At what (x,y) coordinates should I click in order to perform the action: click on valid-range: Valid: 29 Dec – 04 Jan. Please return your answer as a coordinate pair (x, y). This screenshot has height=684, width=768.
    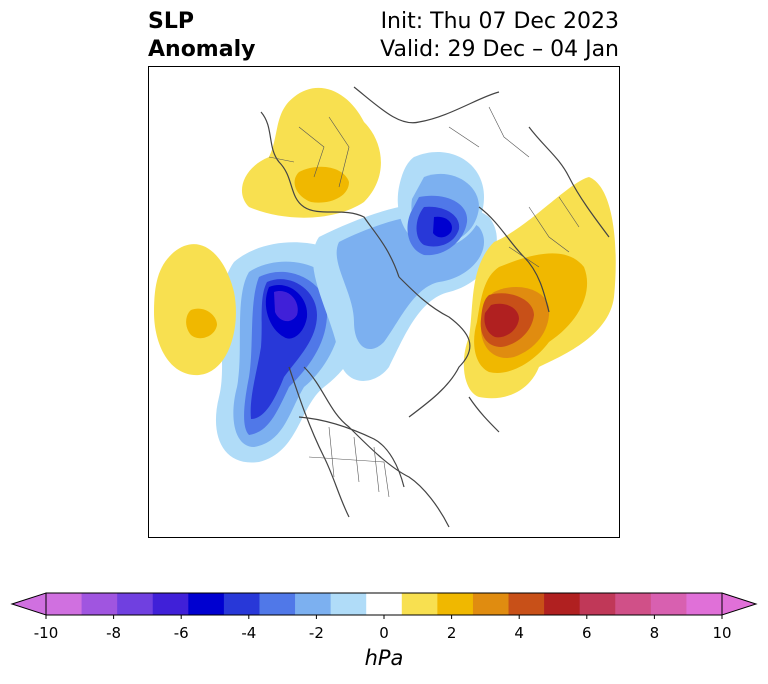
    Looking at the image, I should click on (499, 49).